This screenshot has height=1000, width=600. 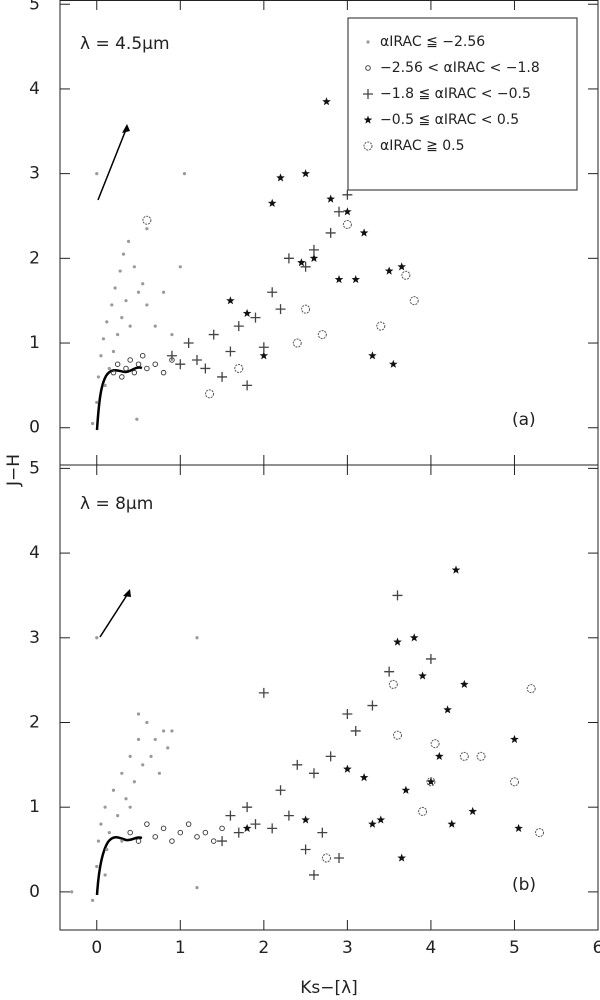 What do you see at coordinates (34, 7) in the screenshot?
I see `y-tick-label: 5` at bounding box center [34, 7].